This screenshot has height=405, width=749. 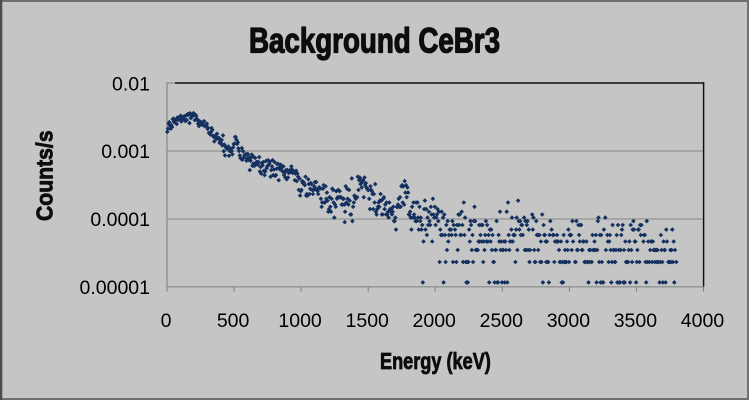 I want to click on svg-text: 1500, so click(x=368, y=321).